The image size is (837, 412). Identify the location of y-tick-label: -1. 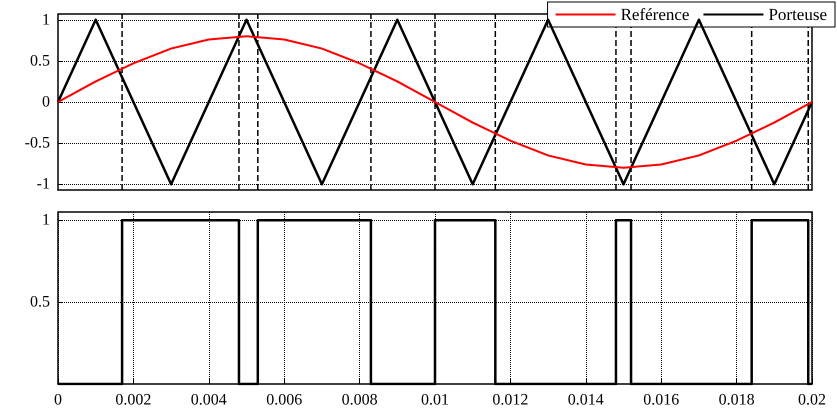
(43, 184).